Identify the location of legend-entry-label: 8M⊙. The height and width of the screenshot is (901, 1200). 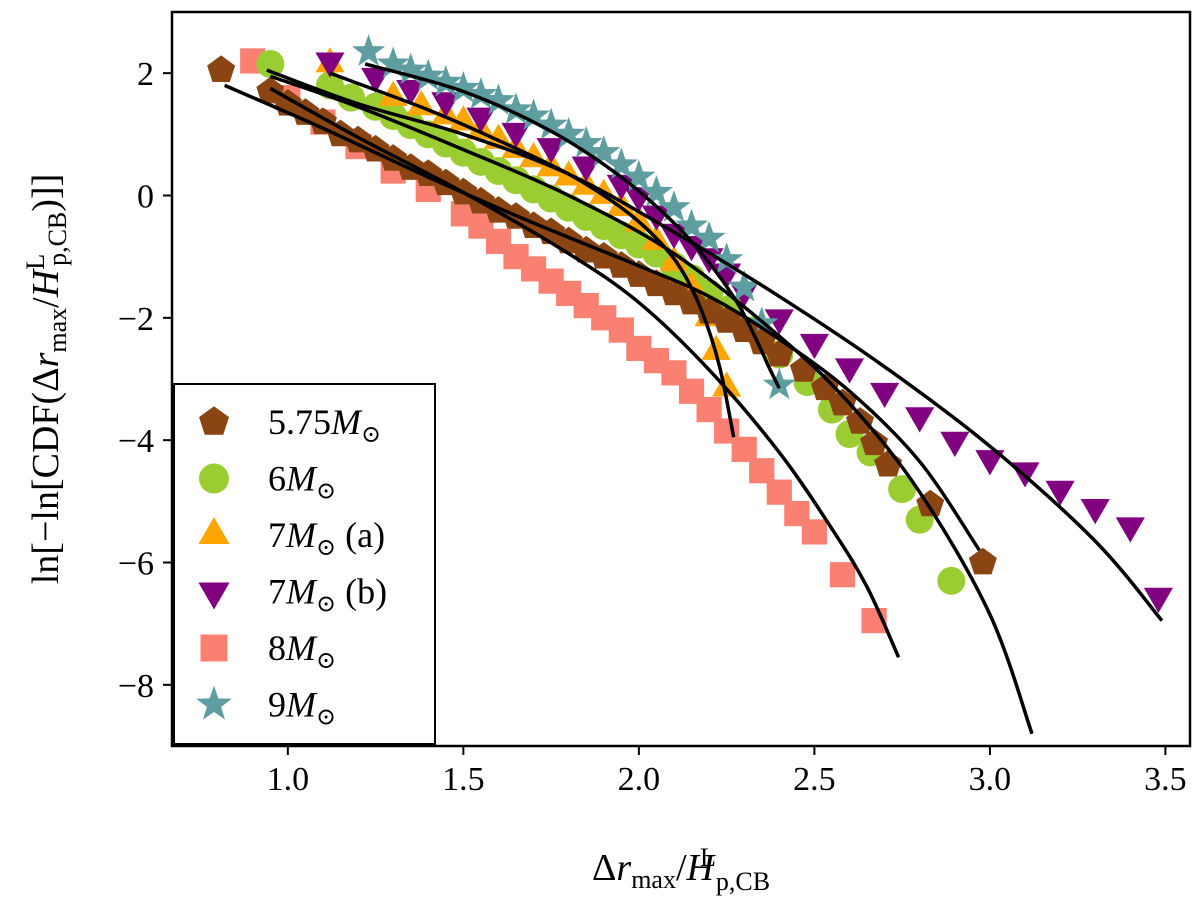
(302, 651).